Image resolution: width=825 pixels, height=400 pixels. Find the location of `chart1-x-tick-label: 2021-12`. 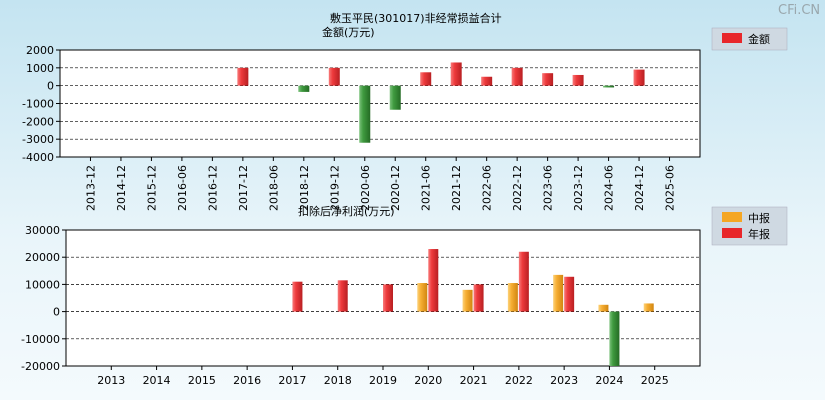

chart1-x-tick-label: 2021-12 is located at coordinates (456, 188).